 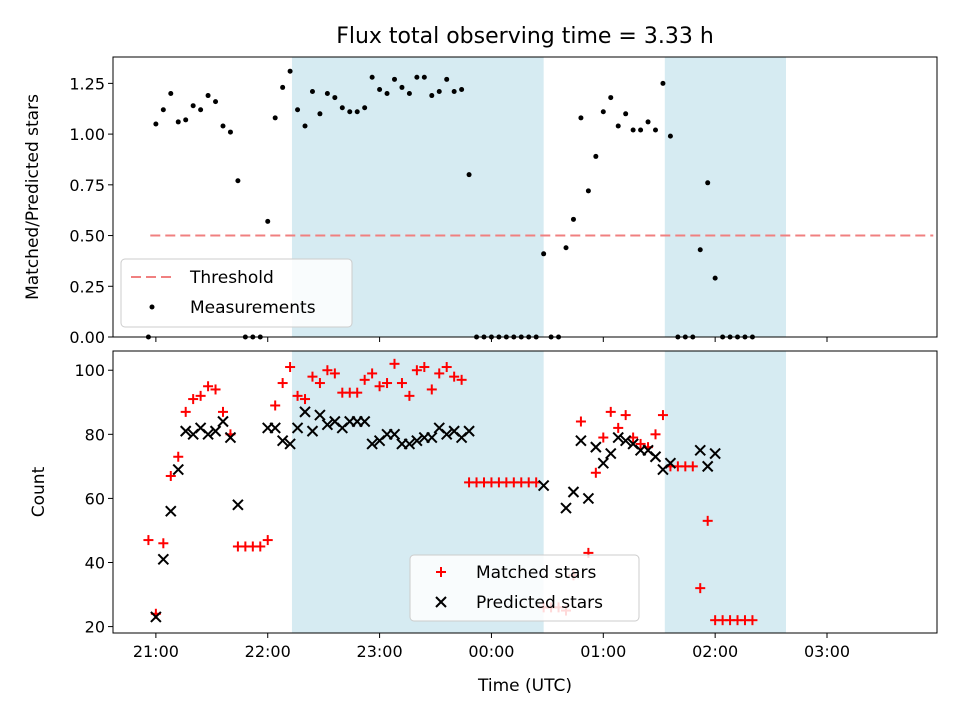 I want to click on x-tick-label: 03:00, so click(x=827, y=651).